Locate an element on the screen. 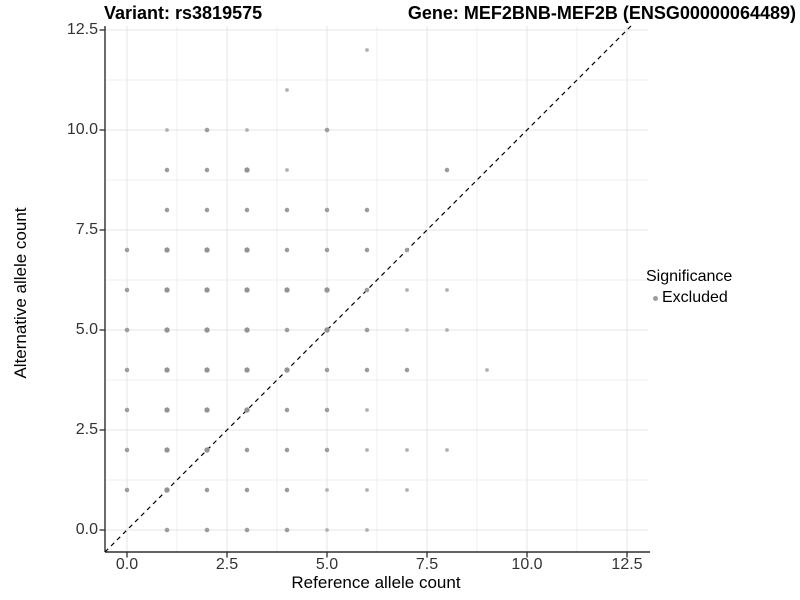  x-tick-label: 0.0 is located at coordinates (127, 564).